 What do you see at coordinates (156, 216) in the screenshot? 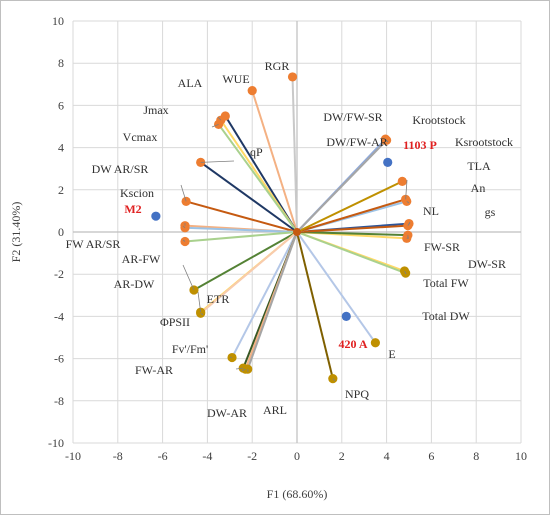
I see `group-point-m2` at bounding box center [156, 216].